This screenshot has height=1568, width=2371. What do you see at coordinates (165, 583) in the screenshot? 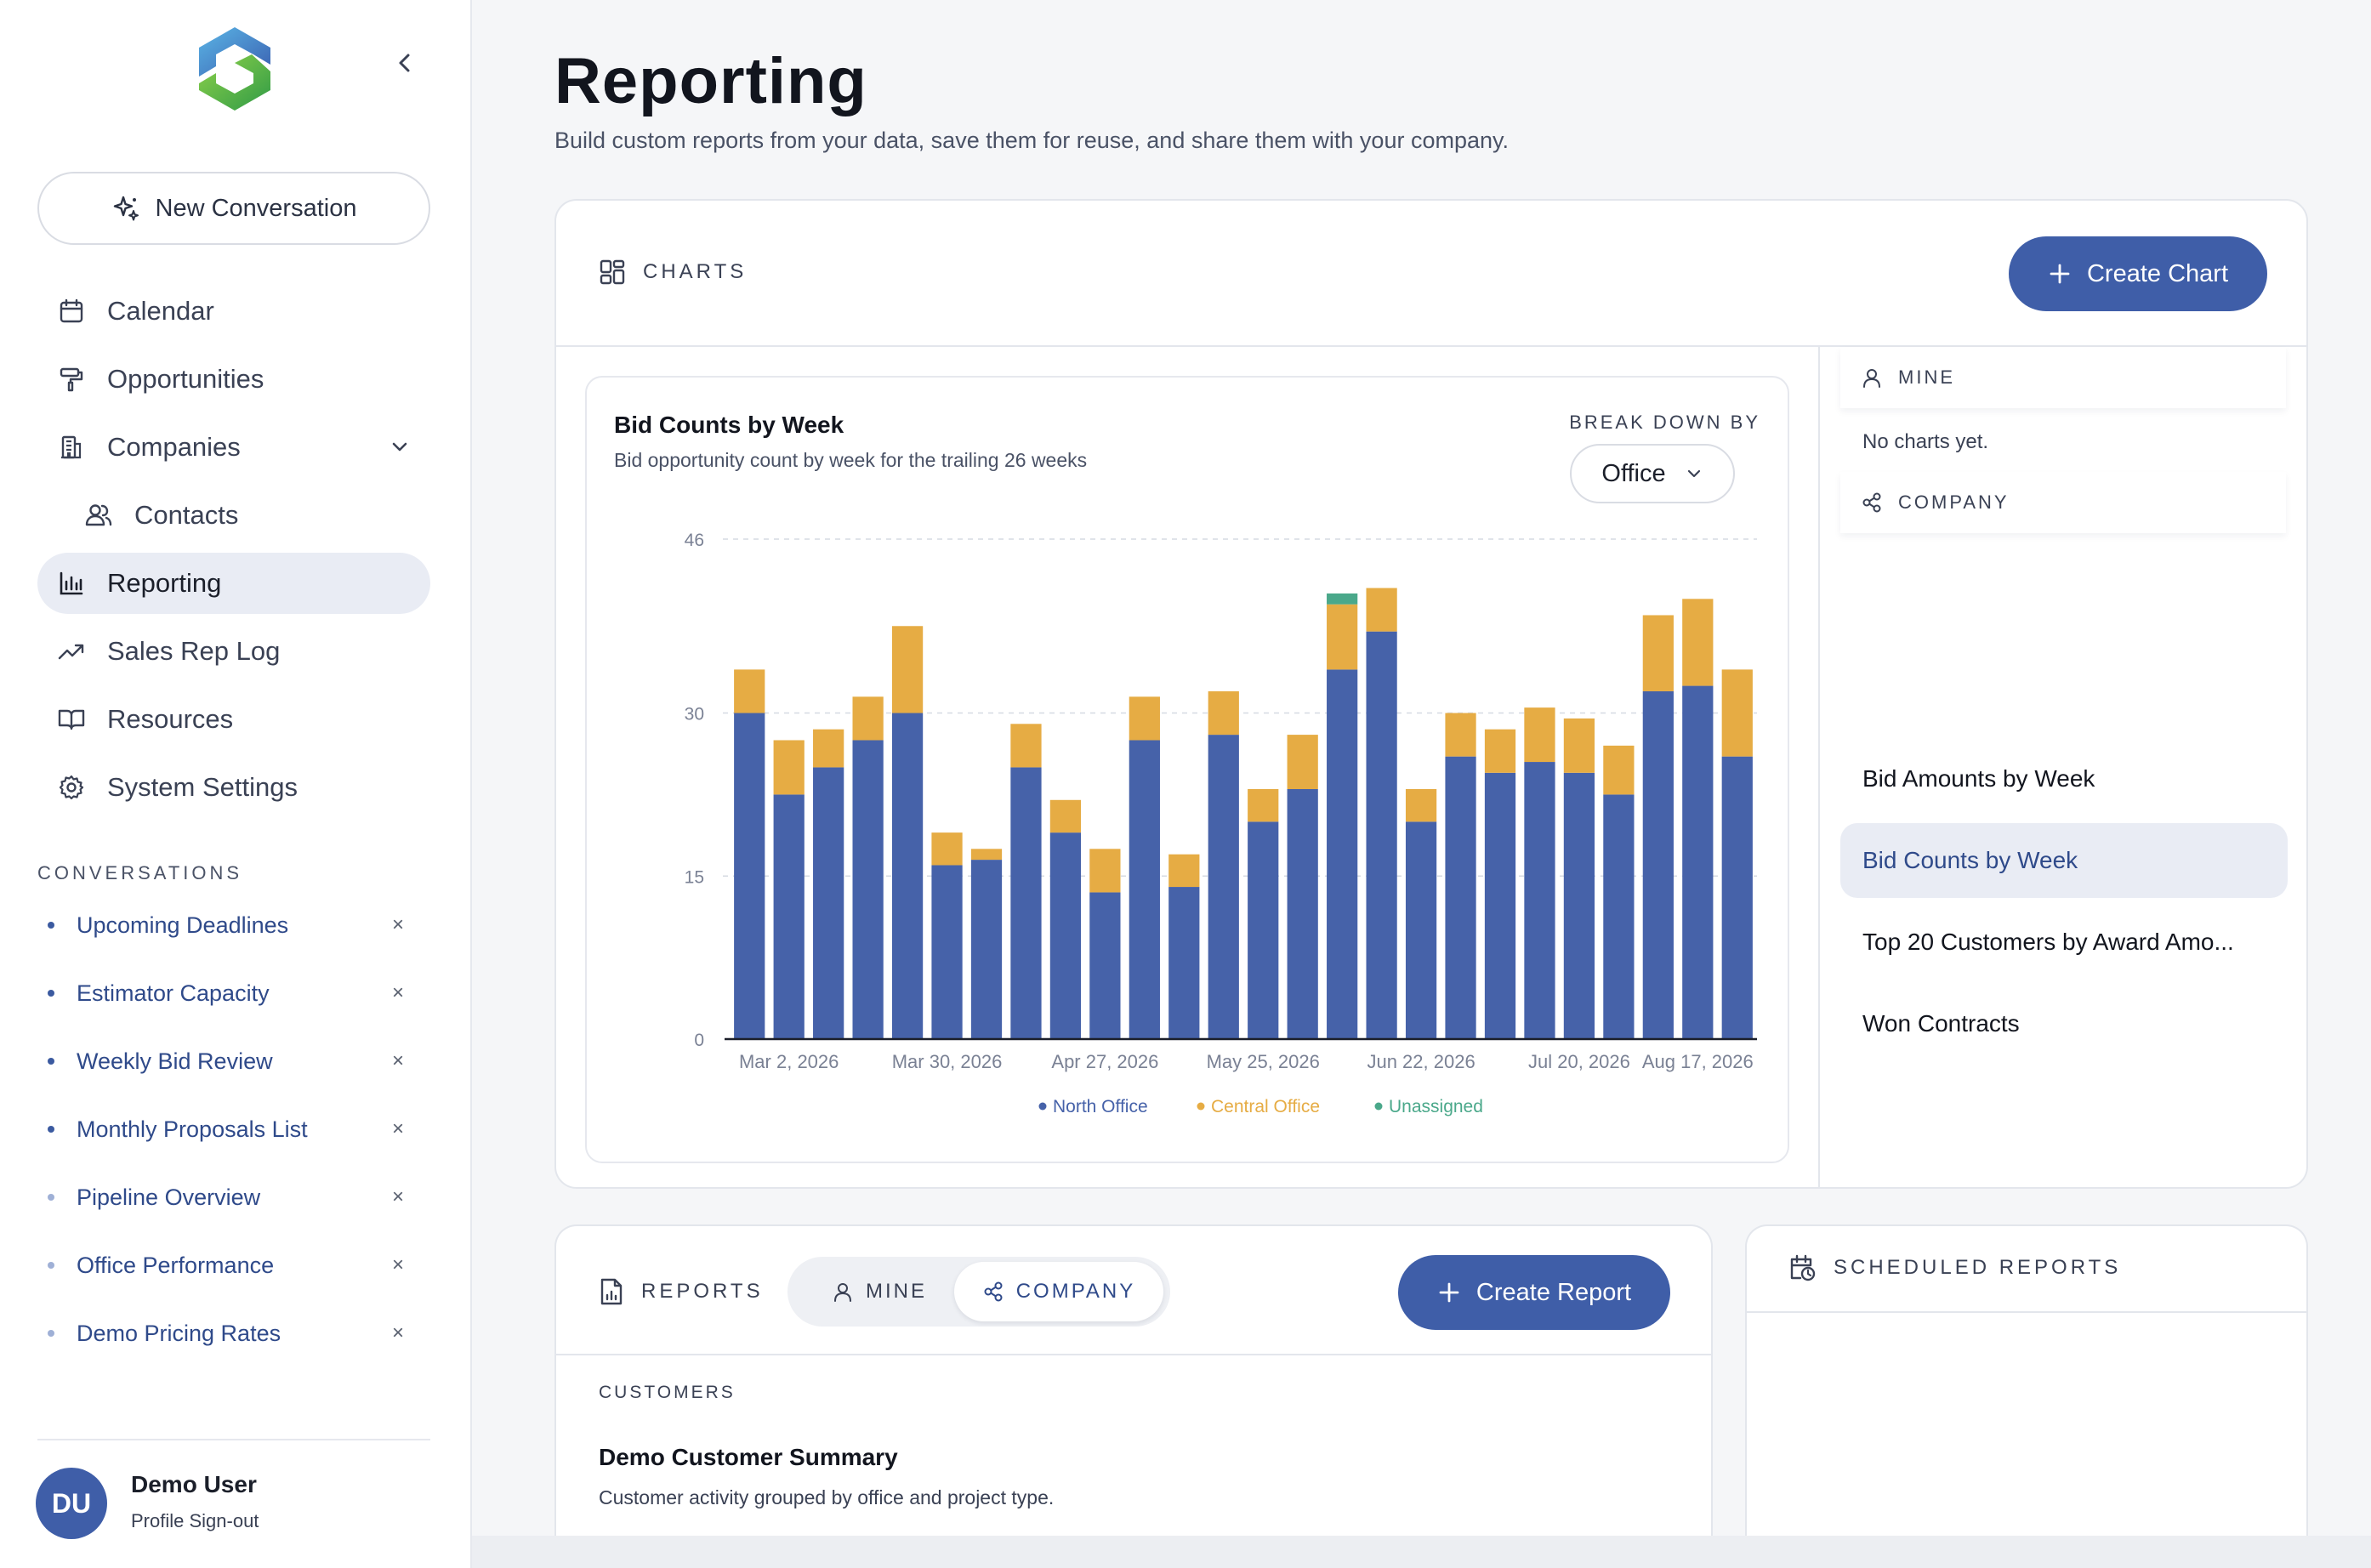
I see `nav-reporting-label: Reporting` at bounding box center [165, 583].